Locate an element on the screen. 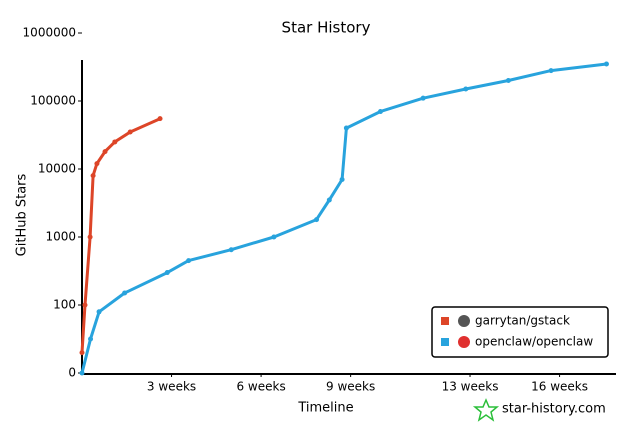  y-tick-label: 100 is located at coordinates (64, 305).